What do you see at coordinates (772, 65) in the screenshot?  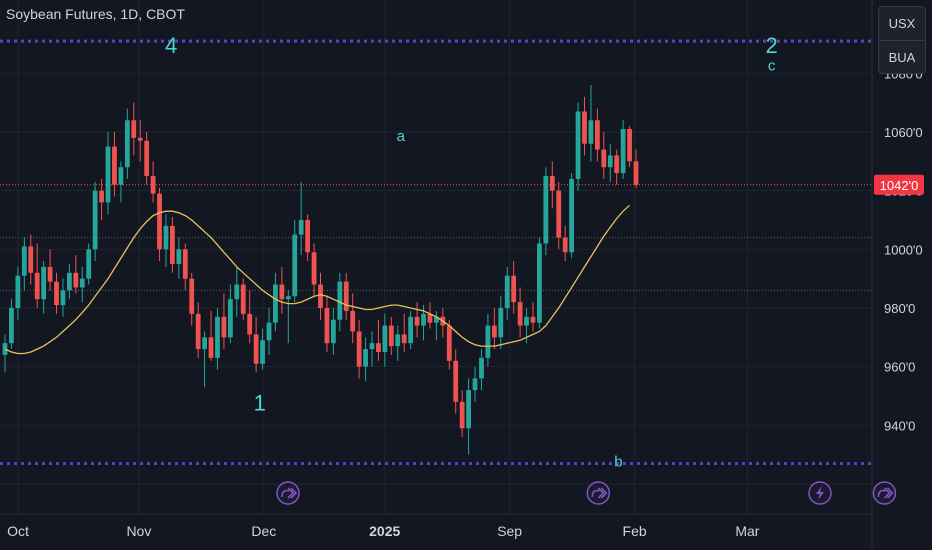 I see `wave-label: c` at bounding box center [772, 65].